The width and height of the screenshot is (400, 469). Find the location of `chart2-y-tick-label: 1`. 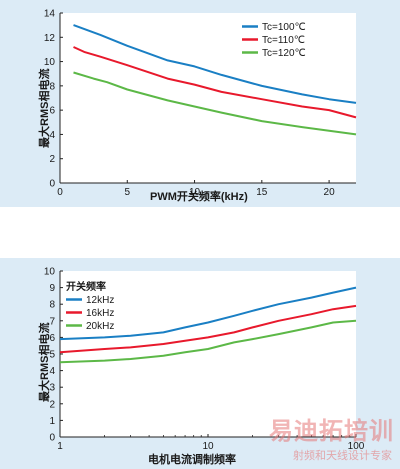

chart2-y-tick-label: 1 is located at coordinates (52, 421).